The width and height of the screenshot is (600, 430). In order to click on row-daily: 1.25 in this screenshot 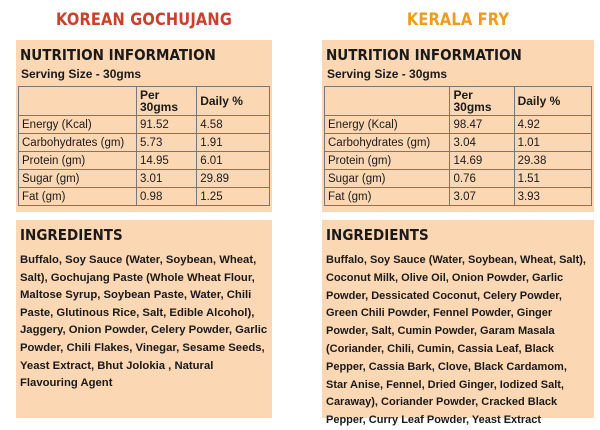, I will do `click(233, 196)`.